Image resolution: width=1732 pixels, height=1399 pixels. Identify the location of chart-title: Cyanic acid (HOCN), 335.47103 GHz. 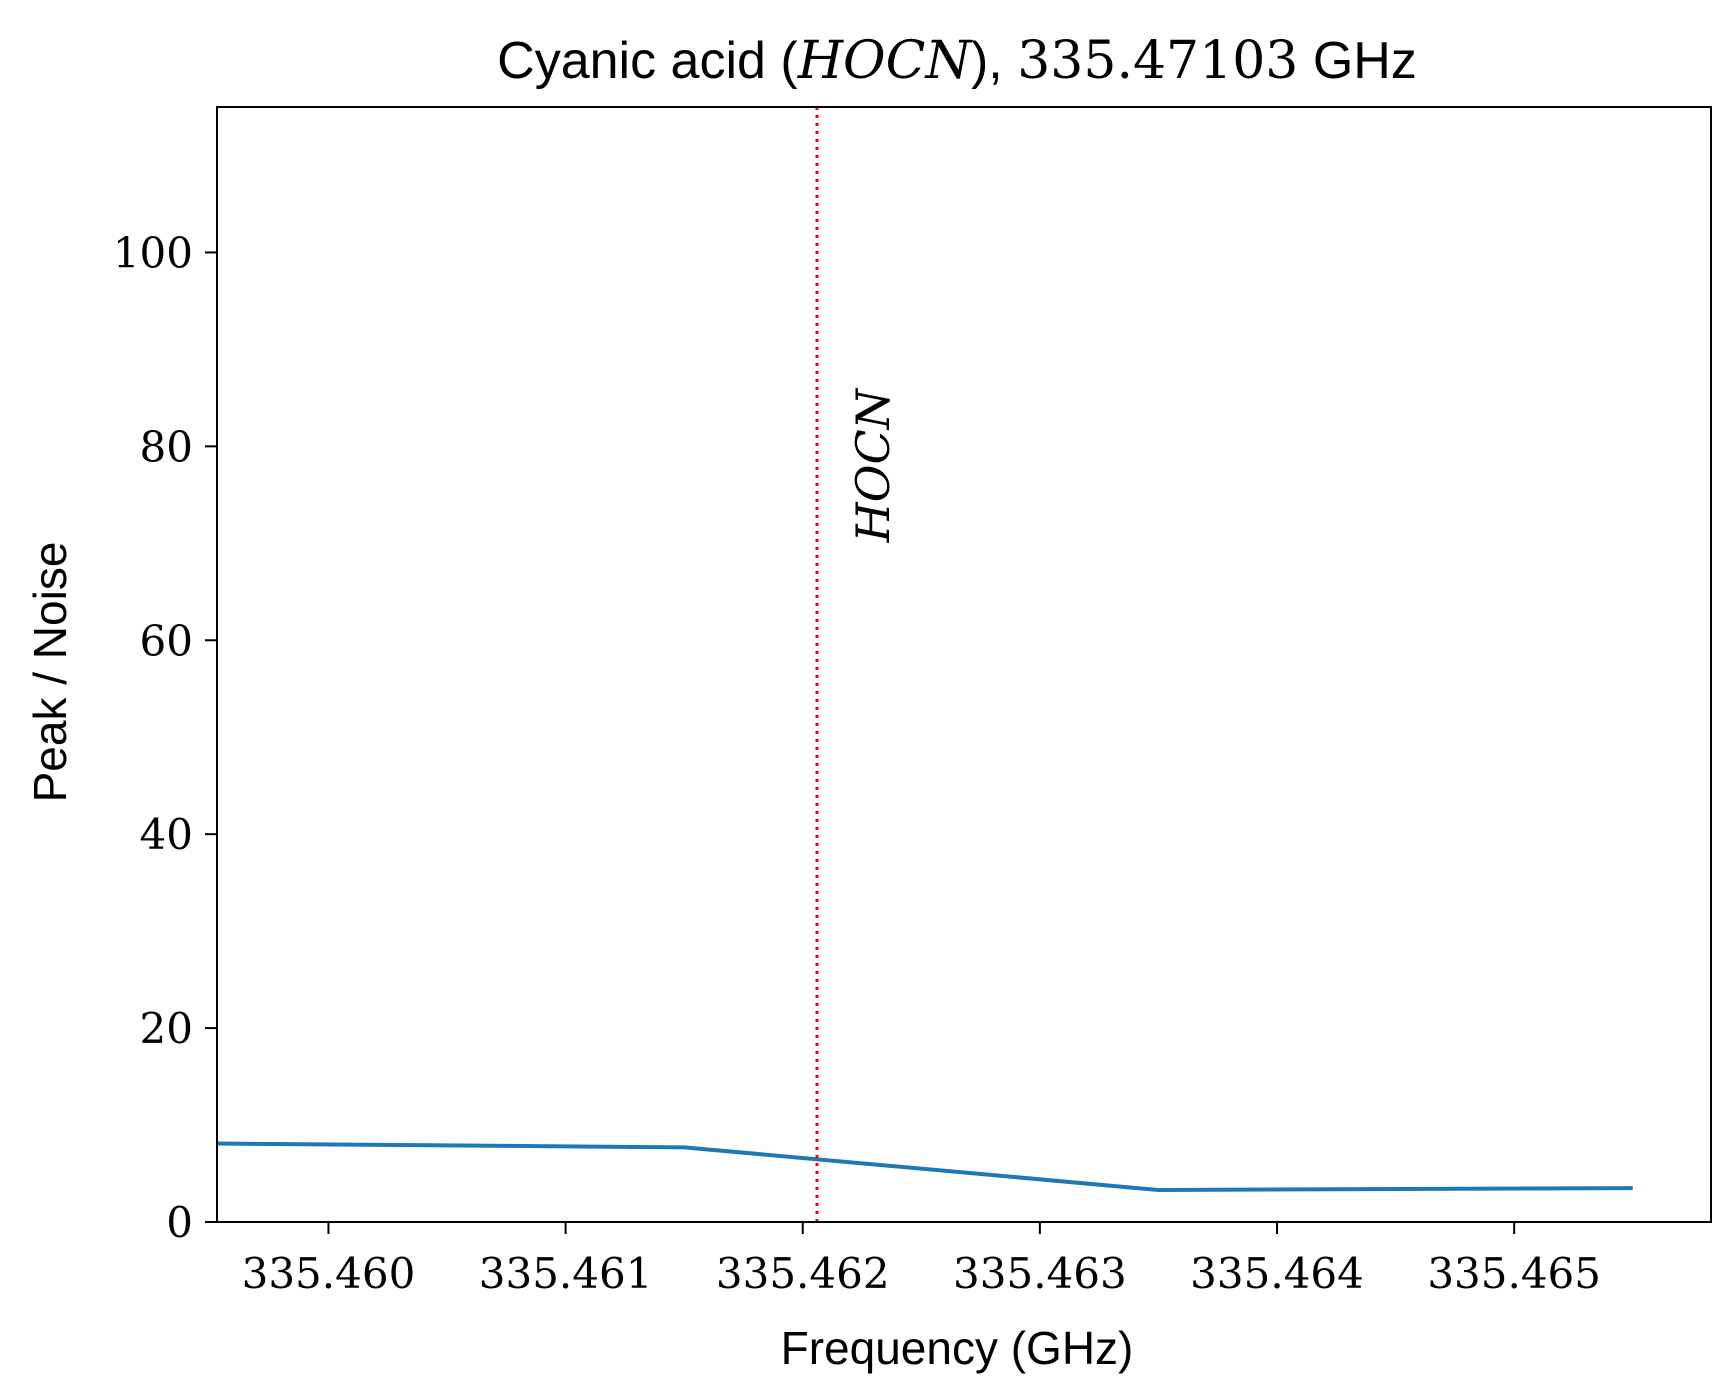
(957, 61).